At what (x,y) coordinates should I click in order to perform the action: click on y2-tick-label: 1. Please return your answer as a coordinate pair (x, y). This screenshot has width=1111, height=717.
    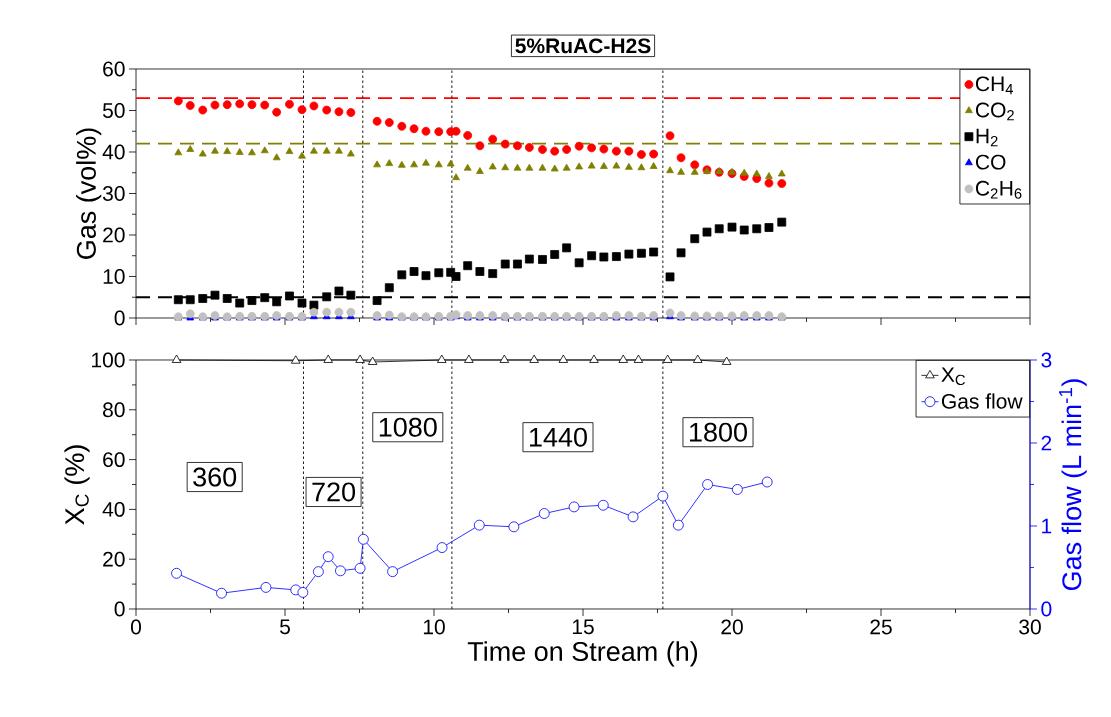
    Looking at the image, I should click on (1047, 526).